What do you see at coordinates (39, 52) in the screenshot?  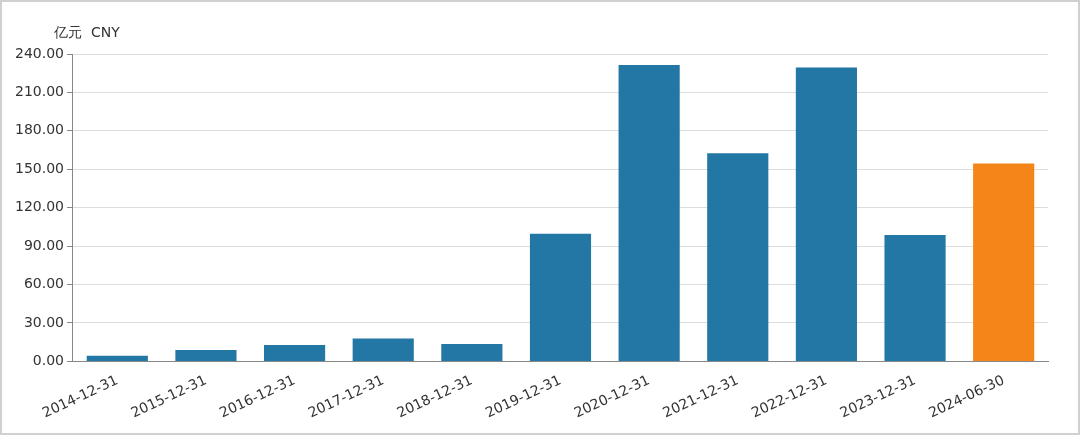 I see `y-tick-label: 240.00` at bounding box center [39, 52].